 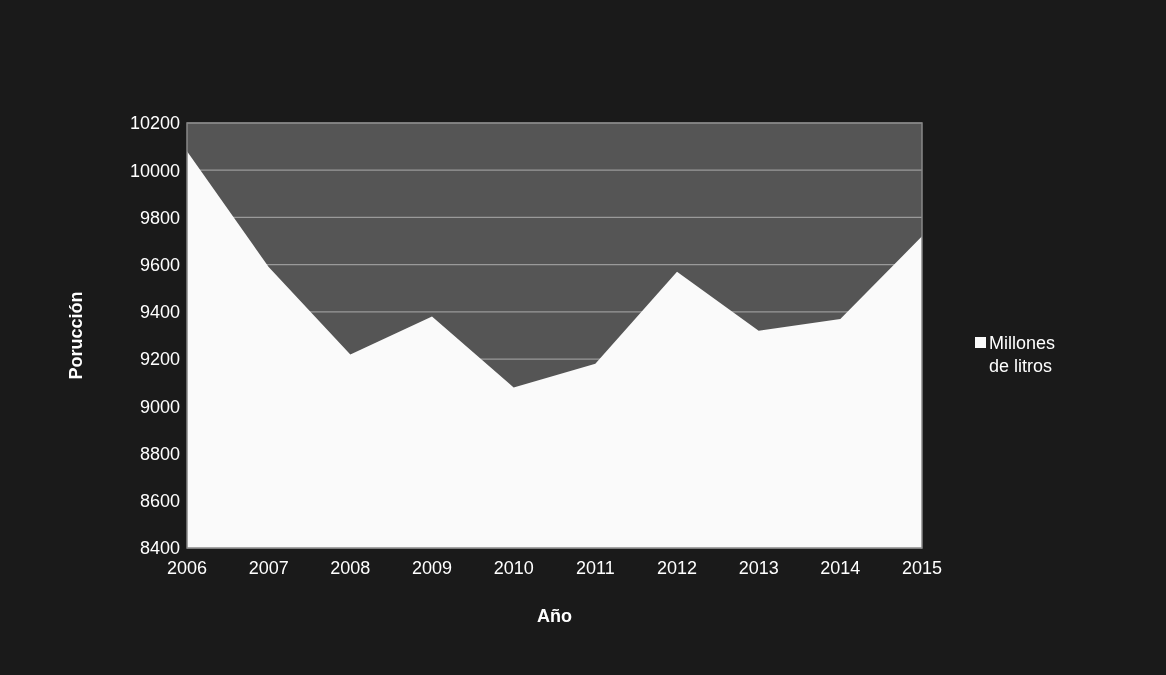 What do you see at coordinates (677, 568) in the screenshot?
I see `x-tick-label: 2012` at bounding box center [677, 568].